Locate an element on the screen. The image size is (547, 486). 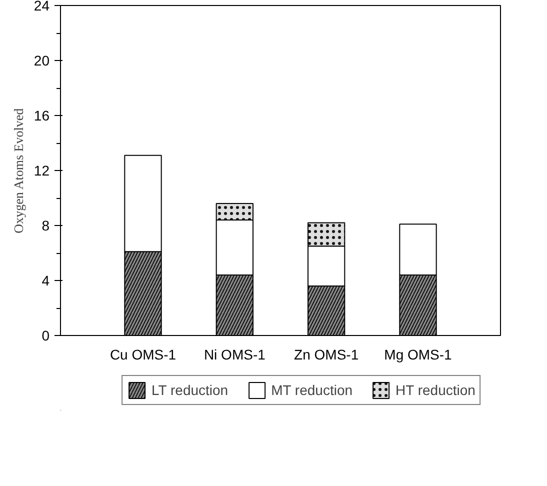
legend-label: LT reduction is located at coordinates (190, 390).